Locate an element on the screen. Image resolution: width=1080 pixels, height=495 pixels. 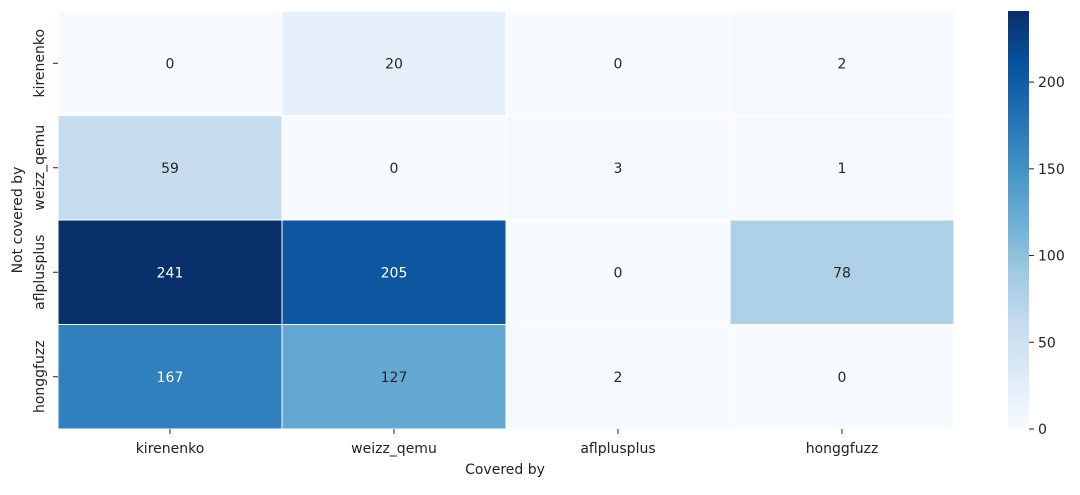
x-tick-label: weizz_qemu is located at coordinates (394, 449).